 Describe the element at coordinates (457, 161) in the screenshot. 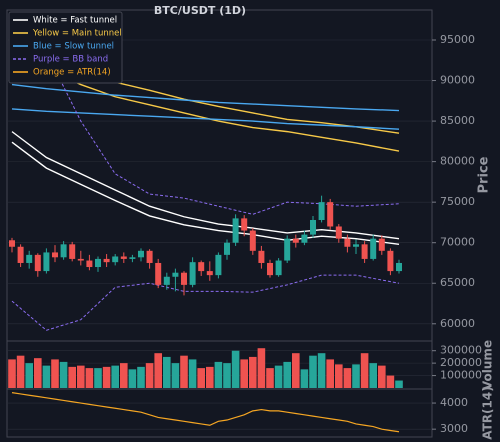

I see `y-tick-label: 80000` at that location.